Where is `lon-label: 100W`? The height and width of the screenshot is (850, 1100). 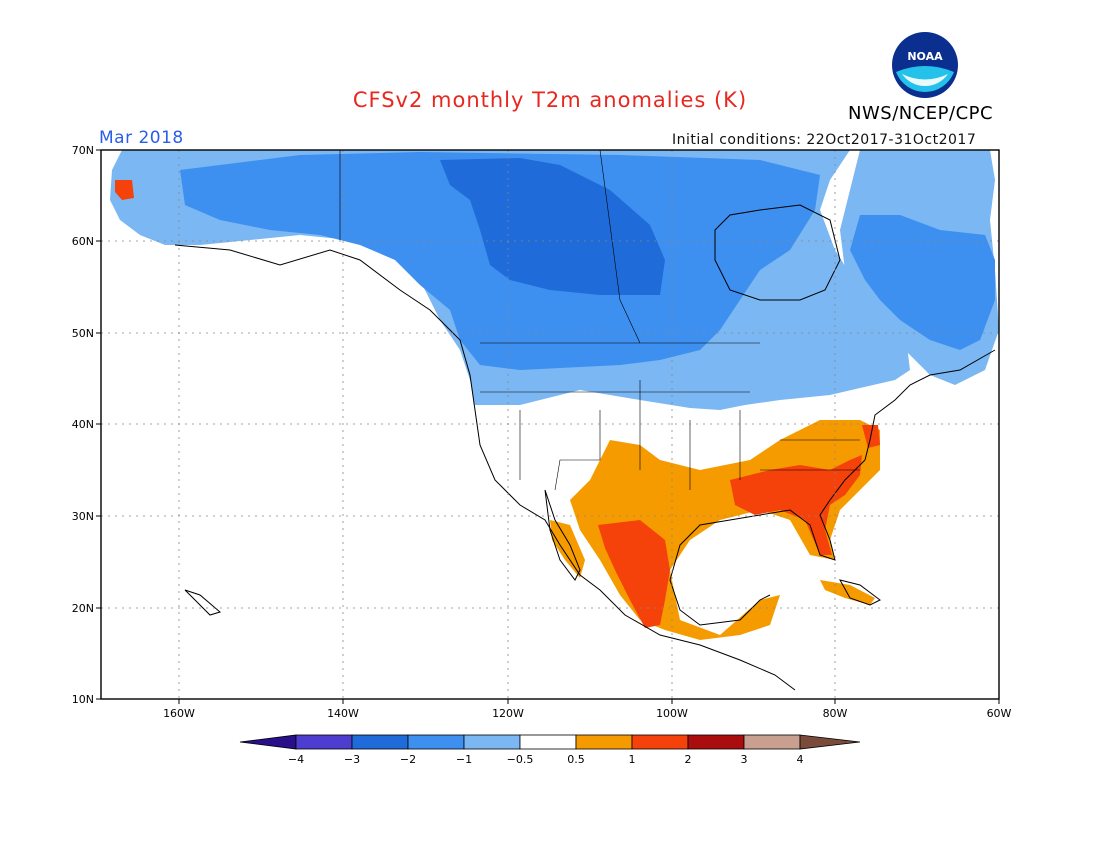 lon-label: 100W is located at coordinates (672, 713).